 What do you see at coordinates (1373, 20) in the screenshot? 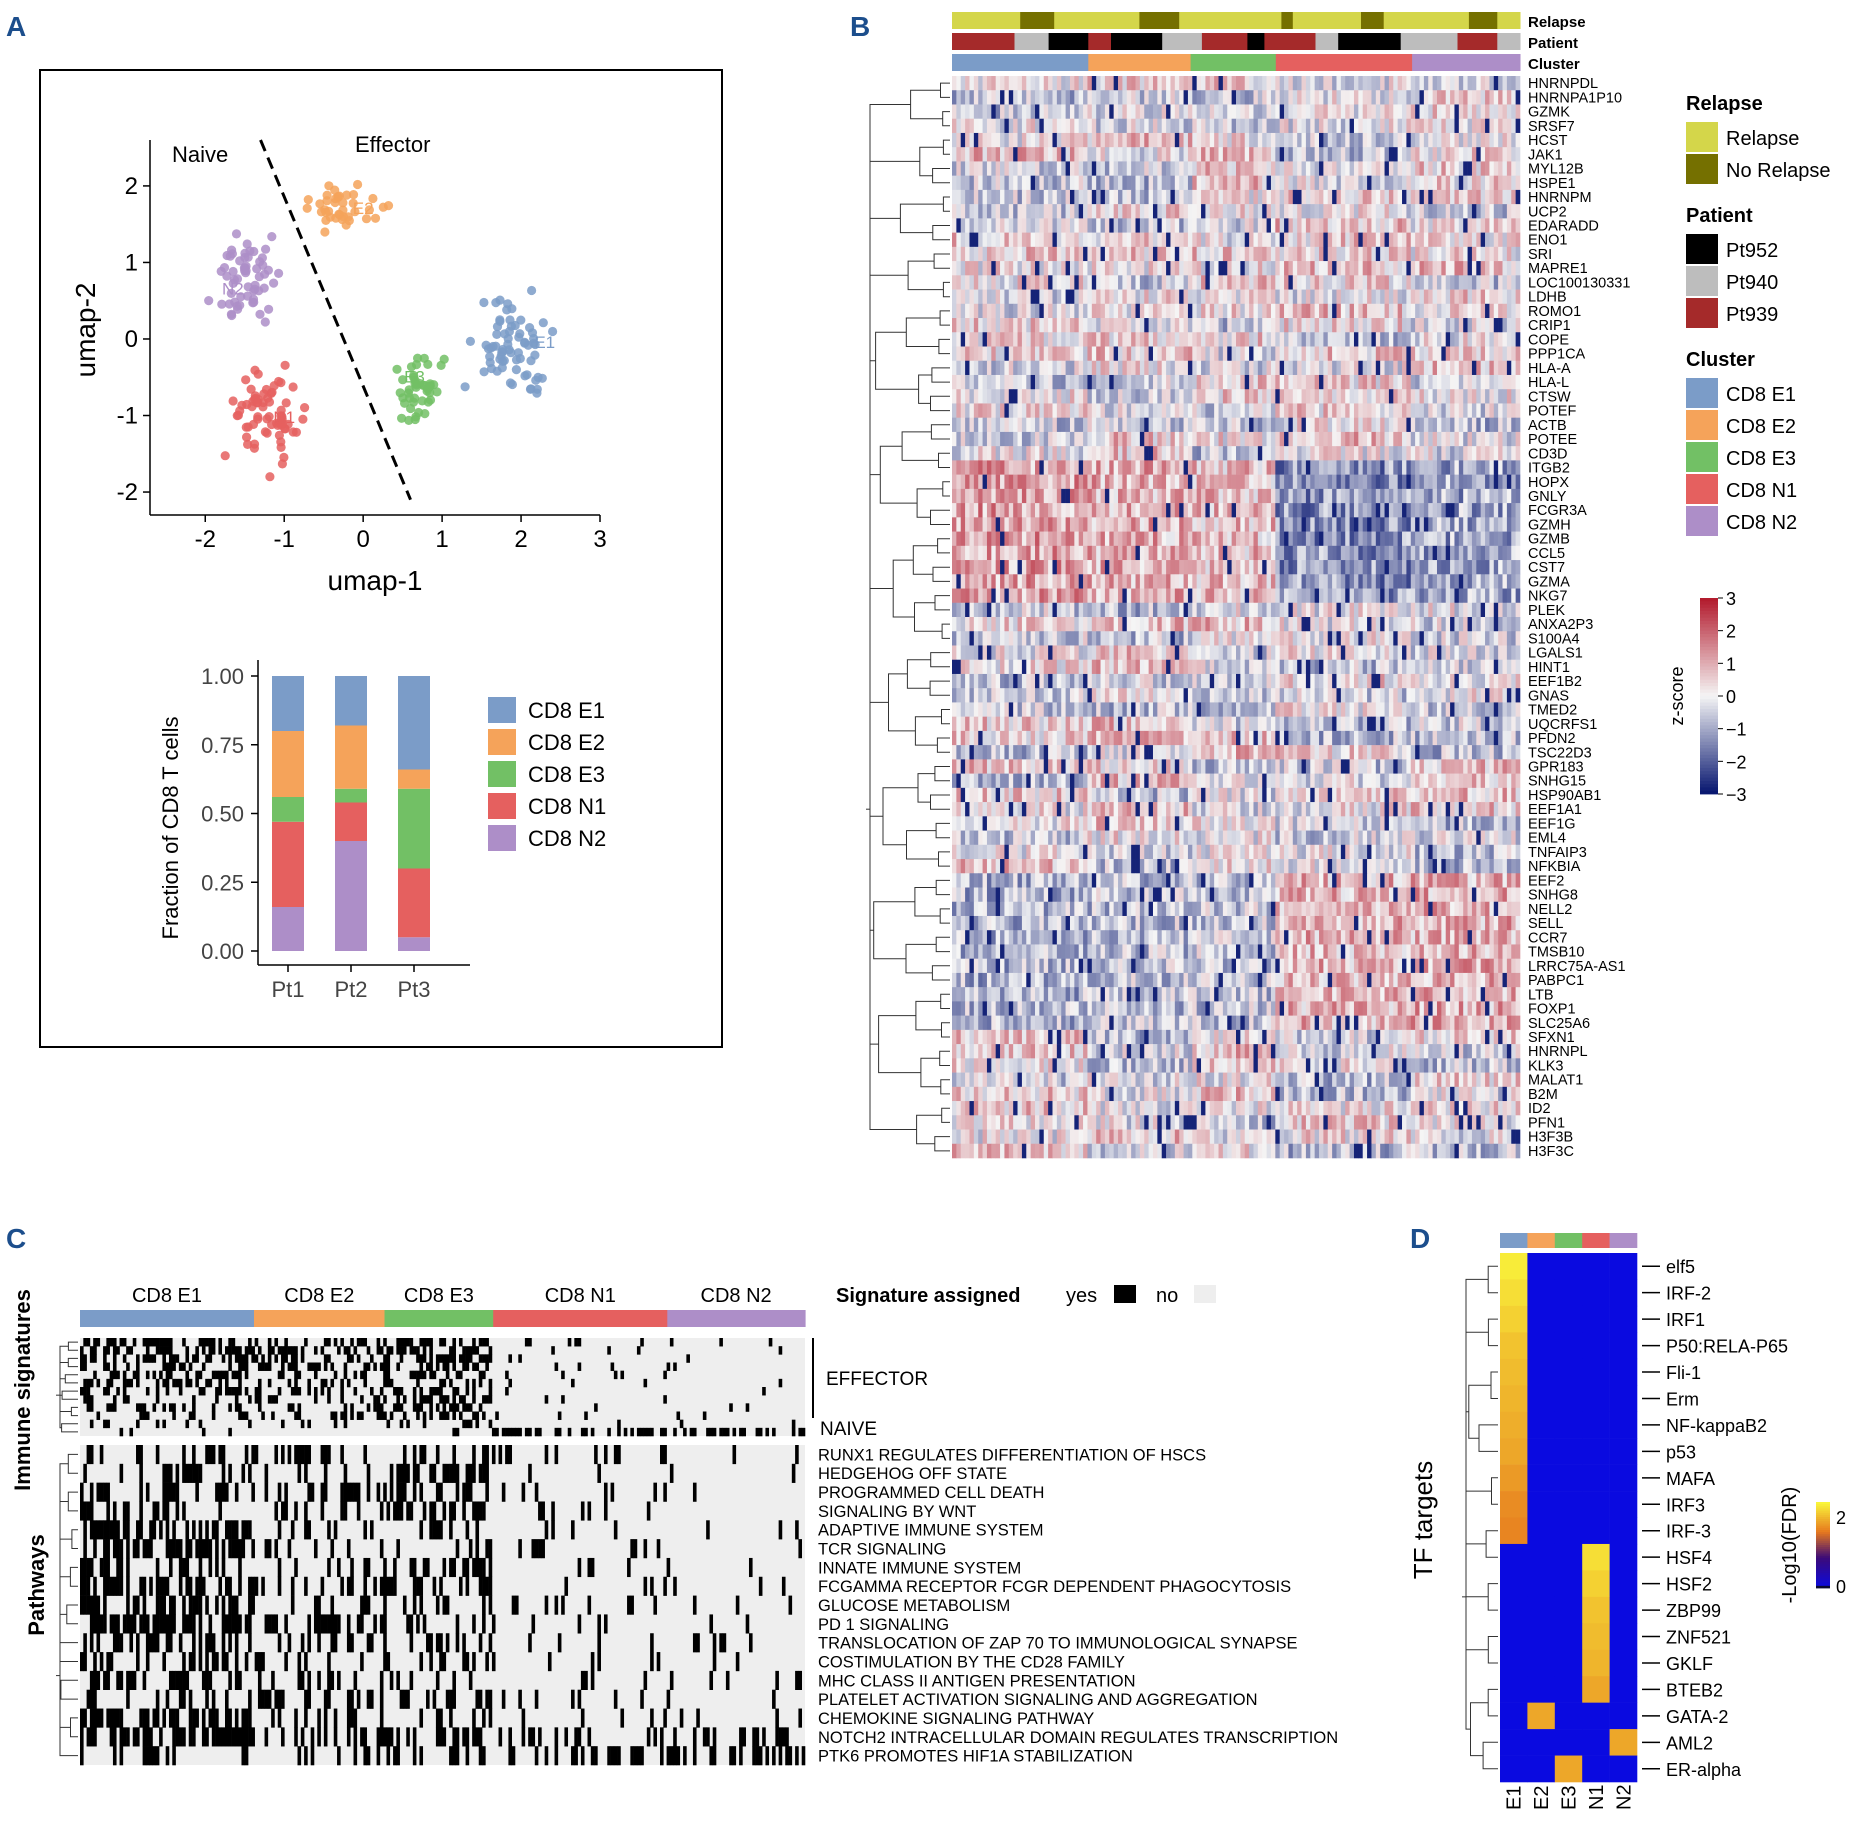
I see `relapse-annotation-segment` at bounding box center [1373, 20].